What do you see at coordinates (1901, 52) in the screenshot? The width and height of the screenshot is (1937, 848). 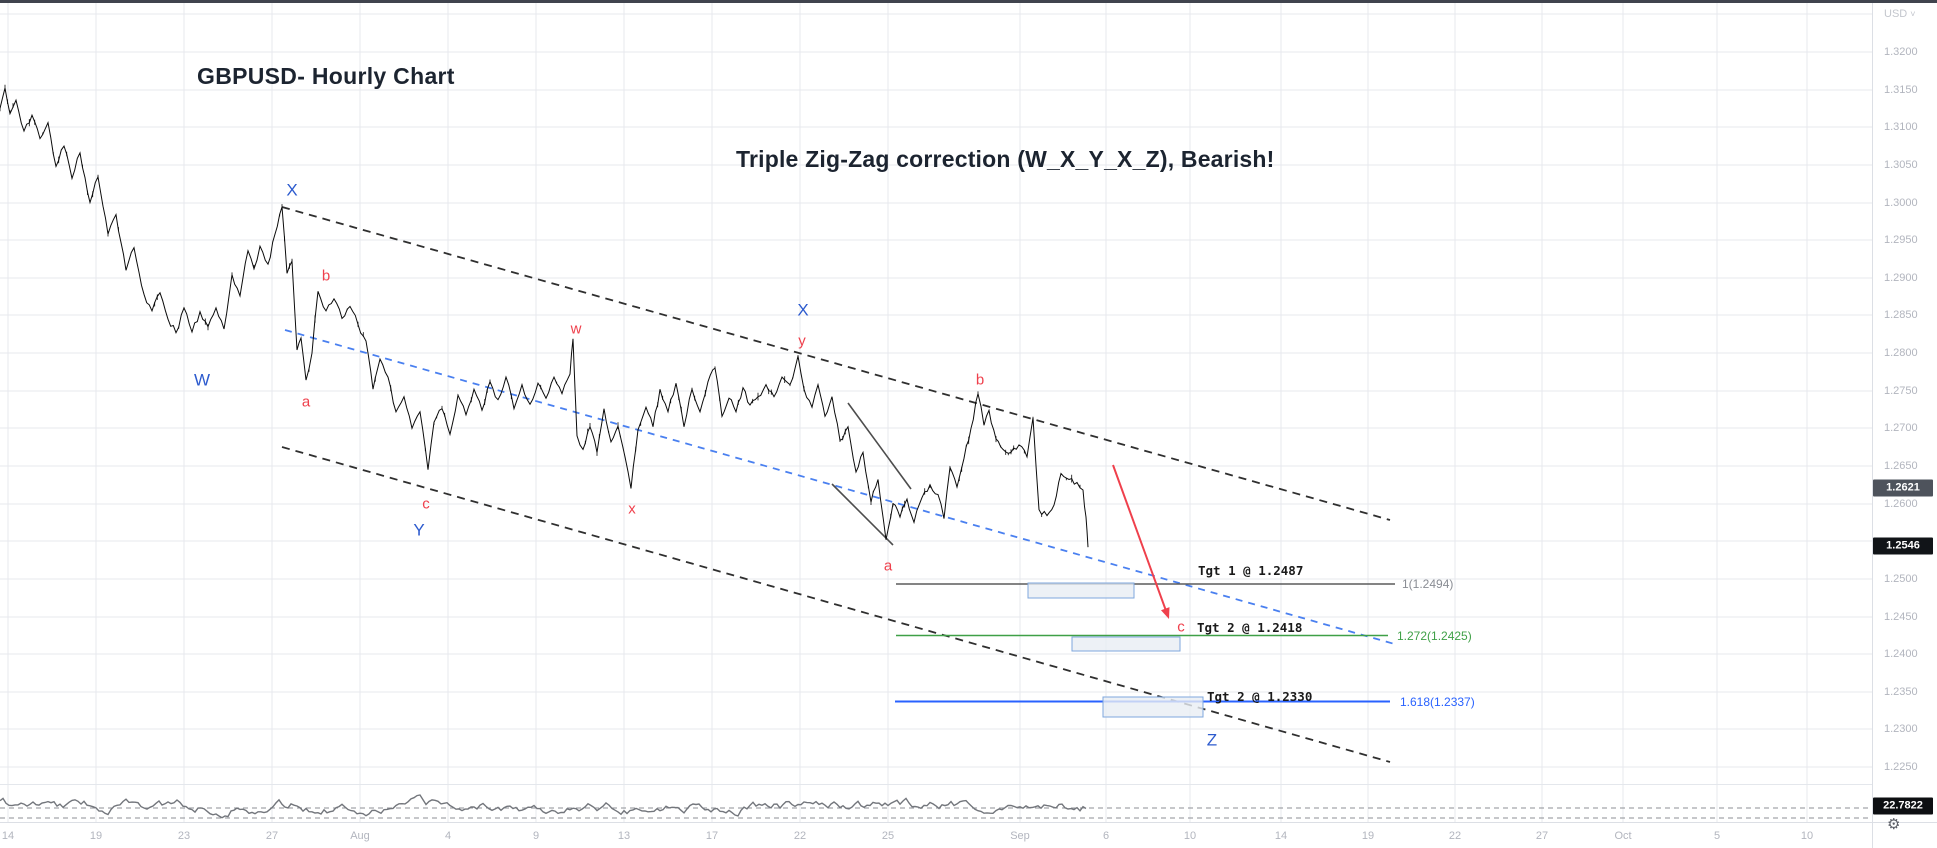 I see `price-tick-label: 1.3200` at bounding box center [1901, 52].